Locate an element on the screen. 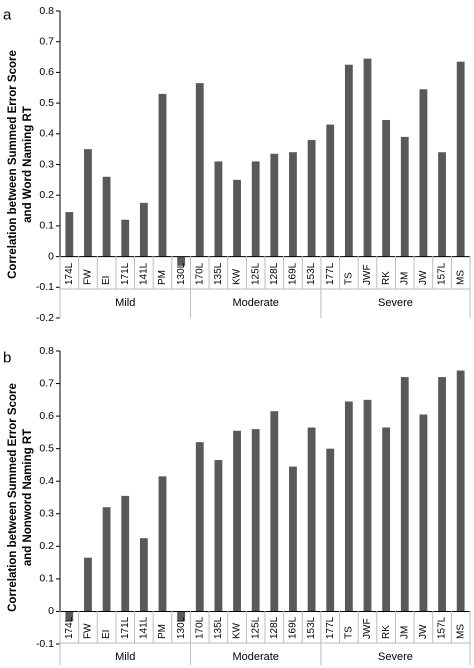 The height and width of the screenshot is (668, 474). x-tick-label: 135L is located at coordinates (218, 273).